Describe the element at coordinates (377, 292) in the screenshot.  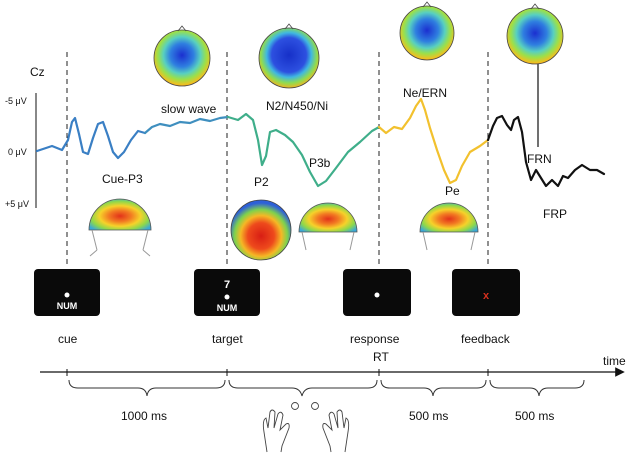
I see `screen-response` at that location.